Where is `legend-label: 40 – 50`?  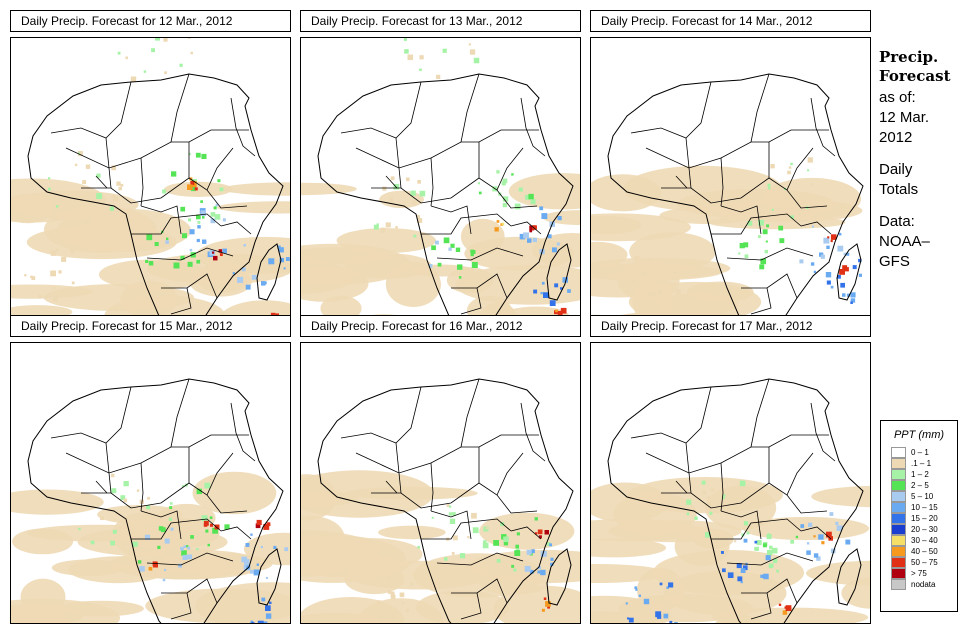
legend-label: 40 – 50 is located at coordinates (924, 551).